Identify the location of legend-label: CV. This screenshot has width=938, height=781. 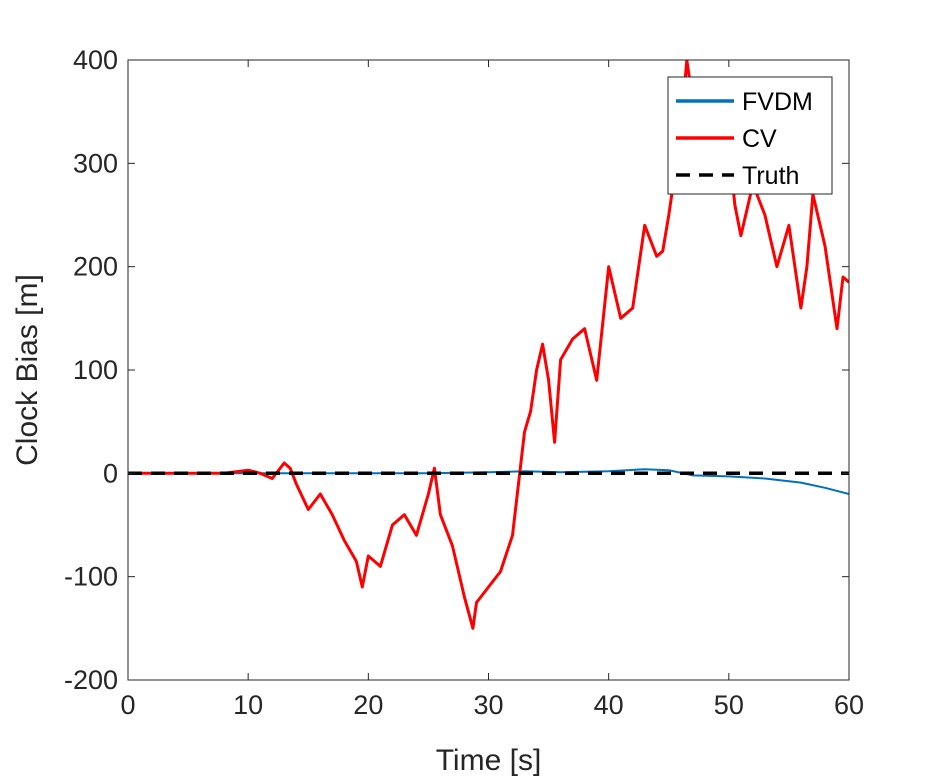
(759, 139).